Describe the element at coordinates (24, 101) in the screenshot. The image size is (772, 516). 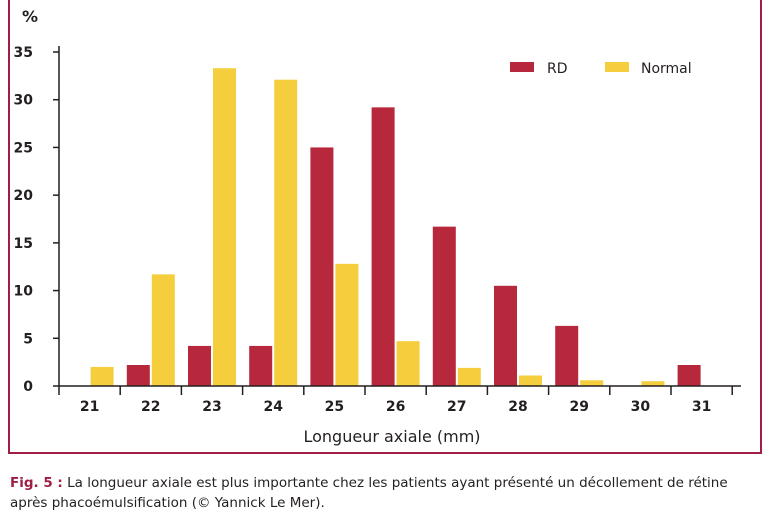
I see `y-tick-label: 30` at that location.